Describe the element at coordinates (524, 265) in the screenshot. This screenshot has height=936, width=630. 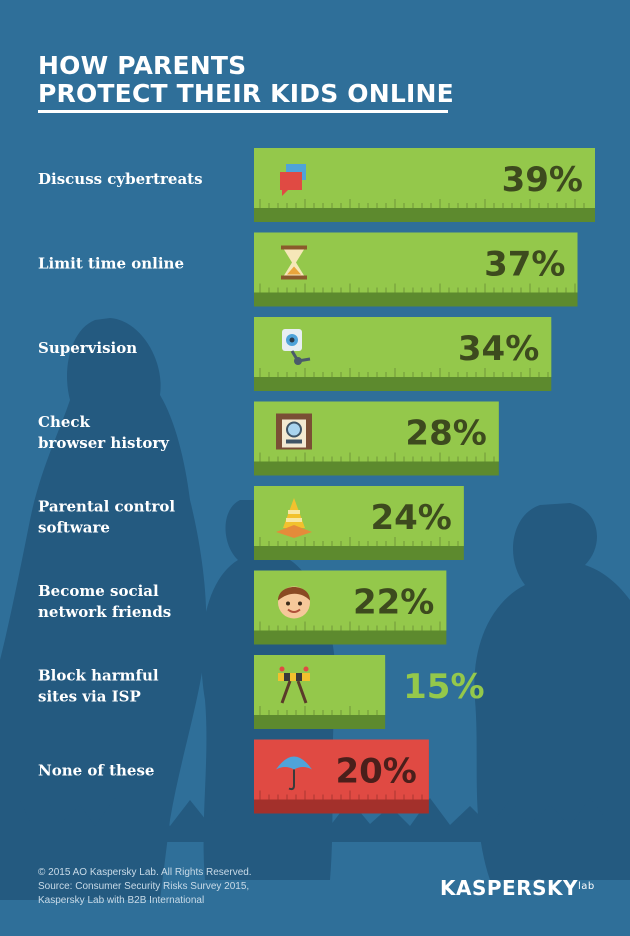
I see `value-label: 37%` at that location.